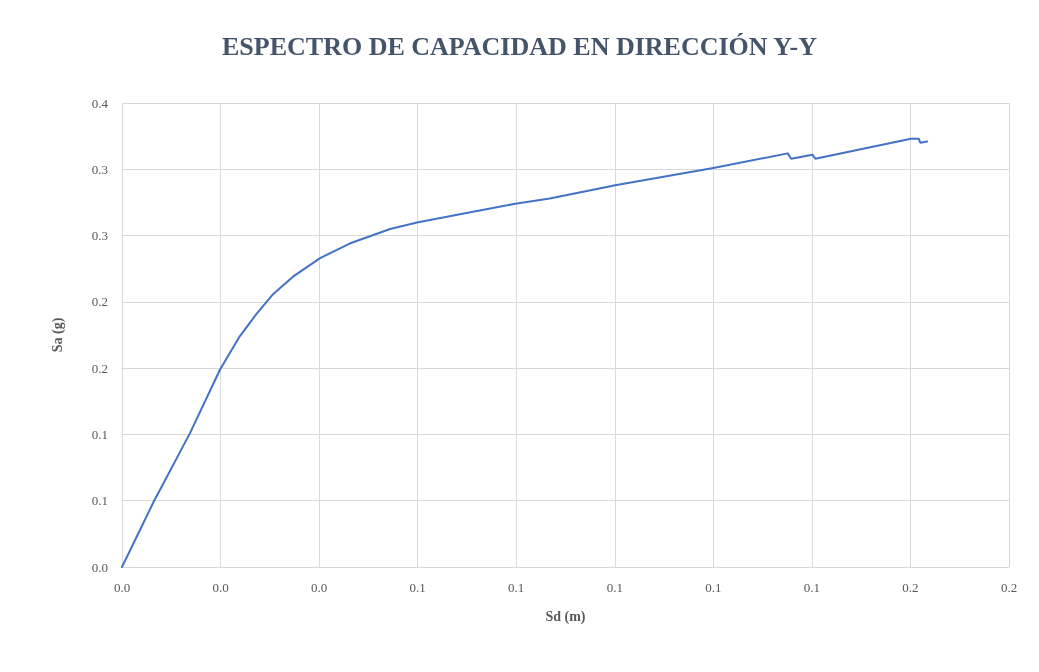 This screenshot has width=1039, height=672. What do you see at coordinates (99, 567) in the screenshot?
I see `y-tick-label: 0.0` at bounding box center [99, 567].